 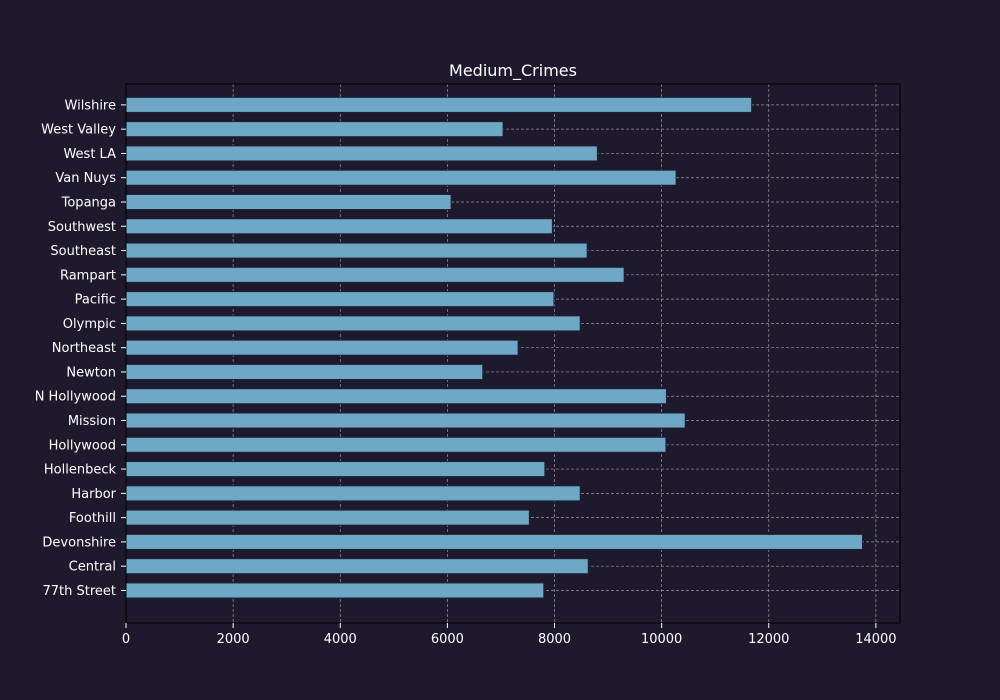 What do you see at coordinates (361, 153) in the screenshot?
I see `bar-west-la` at bounding box center [361, 153].